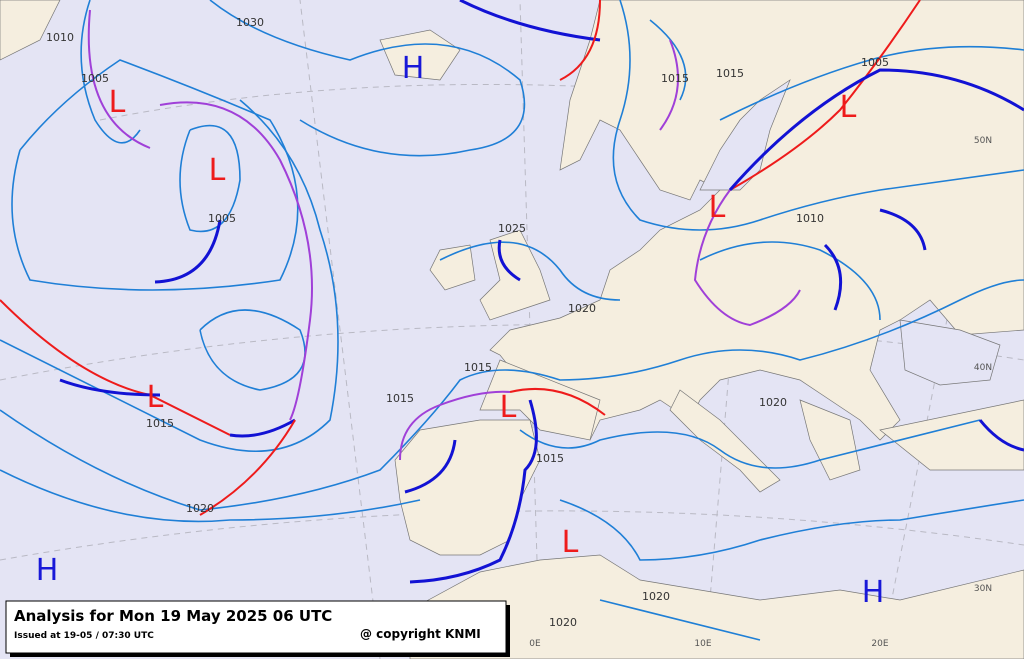 The height and width of the screenshot is (659, 1024). I want to click on title: Analysis for Mon 19 May 2025 06 UTC, so click(173, 616).